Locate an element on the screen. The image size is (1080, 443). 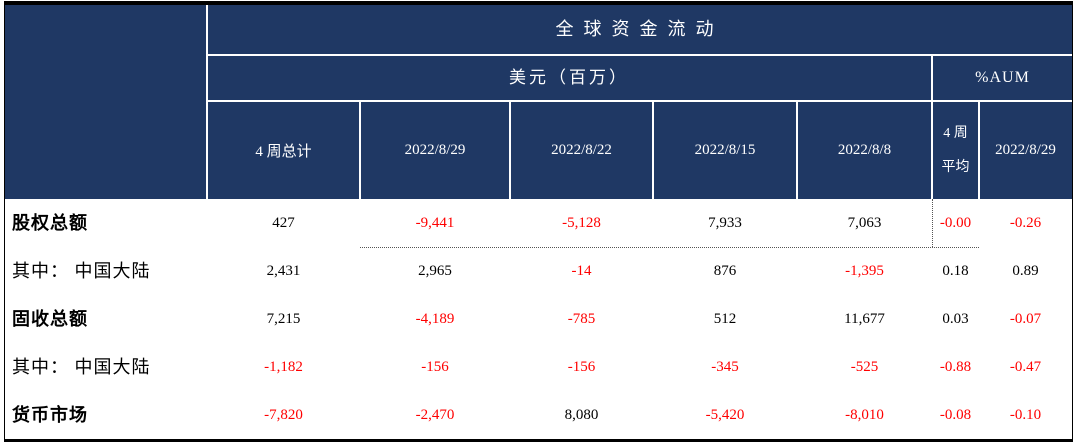
cell-value: 876 is located at coordinates (725, 271).